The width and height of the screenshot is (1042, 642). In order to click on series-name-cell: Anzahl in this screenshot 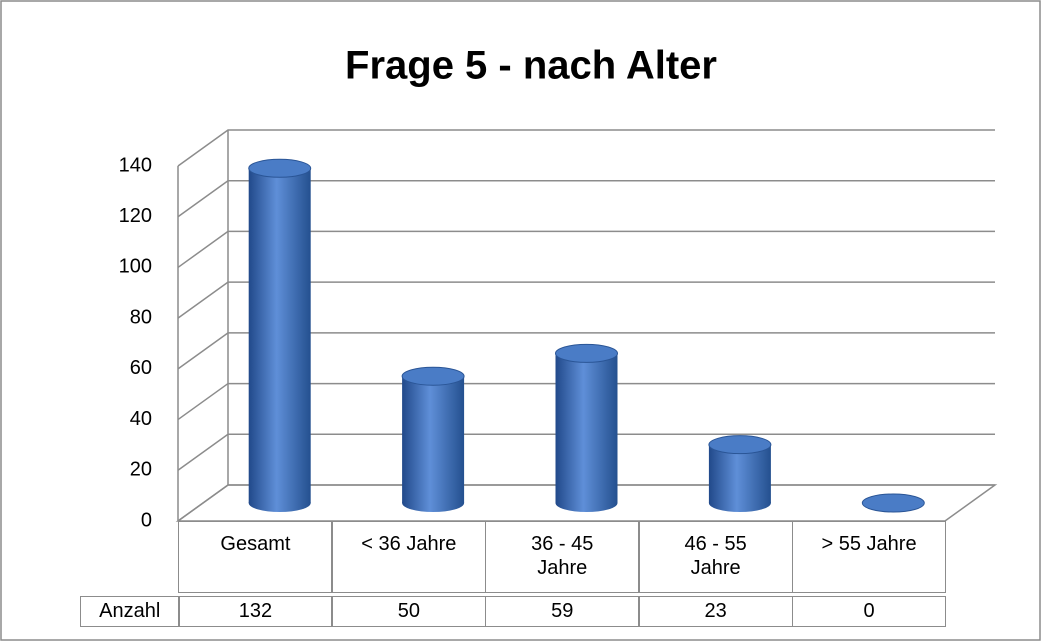, I will do `click(130, 611)`.